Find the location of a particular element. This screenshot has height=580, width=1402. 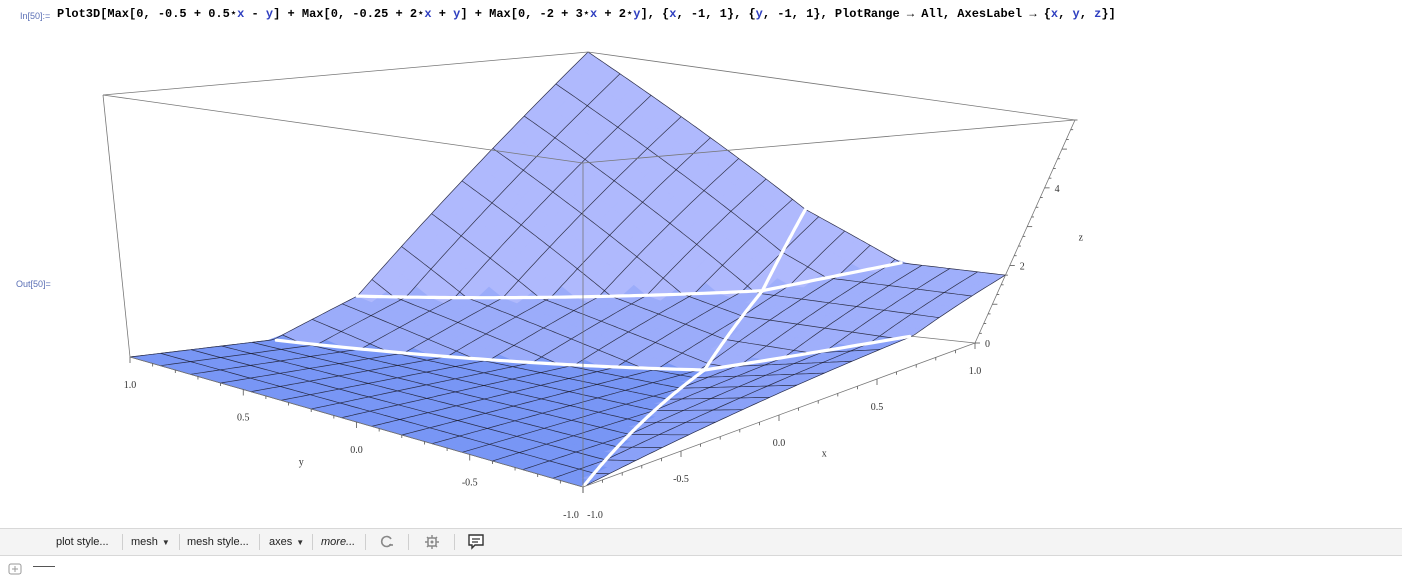

x-tick-label: -1.0 is located at coordinates (595, 515).